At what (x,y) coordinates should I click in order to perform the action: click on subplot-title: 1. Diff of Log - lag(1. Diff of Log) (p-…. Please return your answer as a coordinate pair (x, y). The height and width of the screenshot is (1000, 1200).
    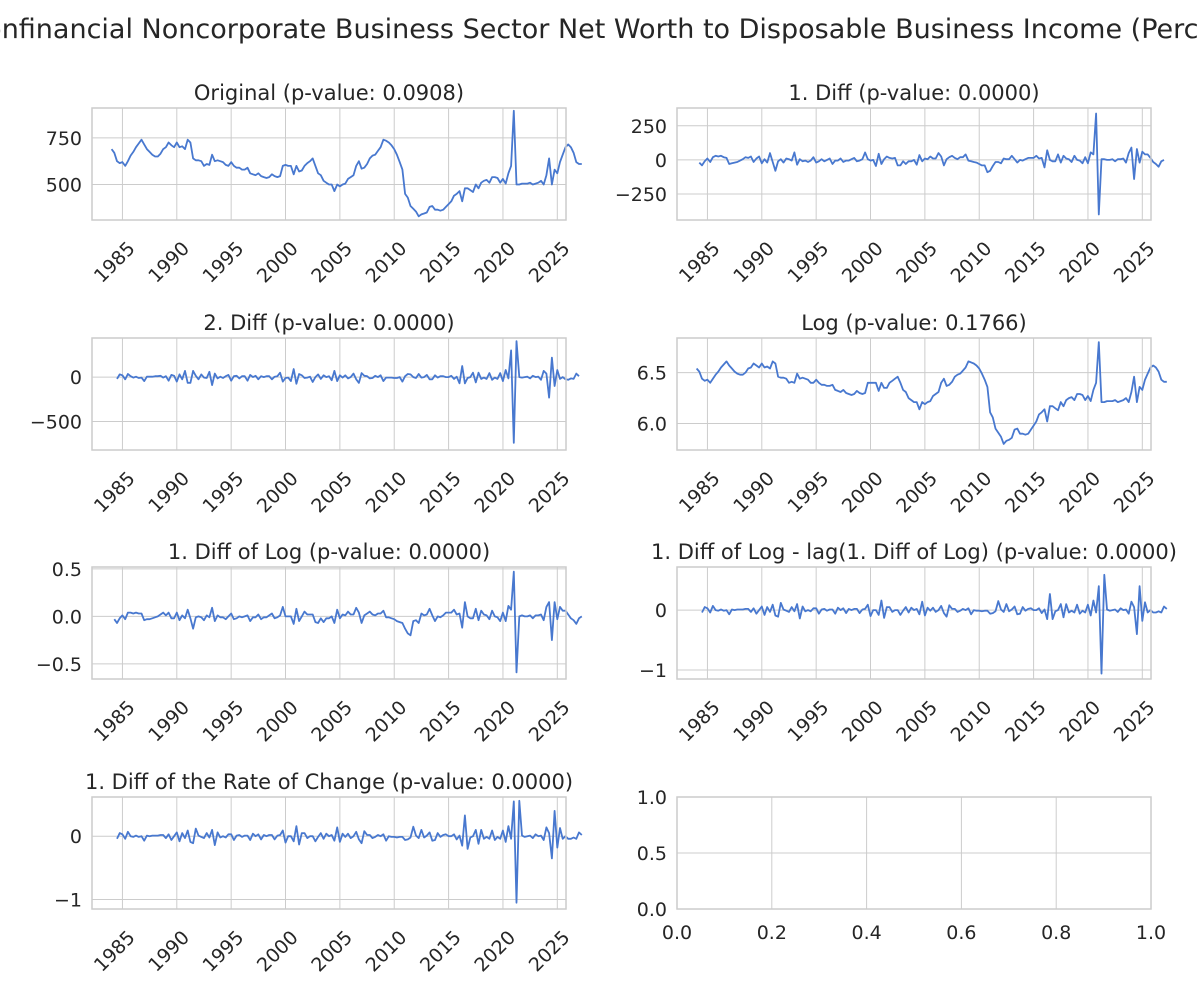
    Looking at the image, I should click on (914, 552).